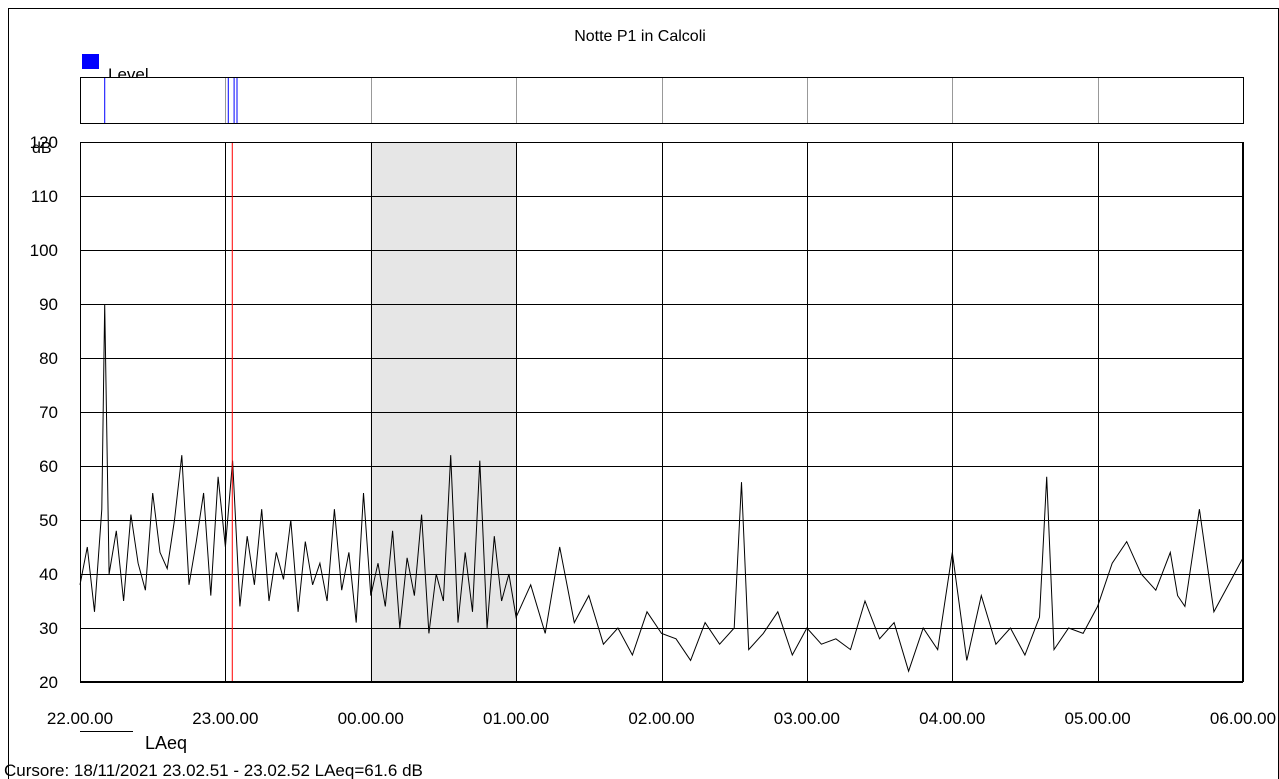  I want to click on y-tick-label: 100, so click(44, 250).